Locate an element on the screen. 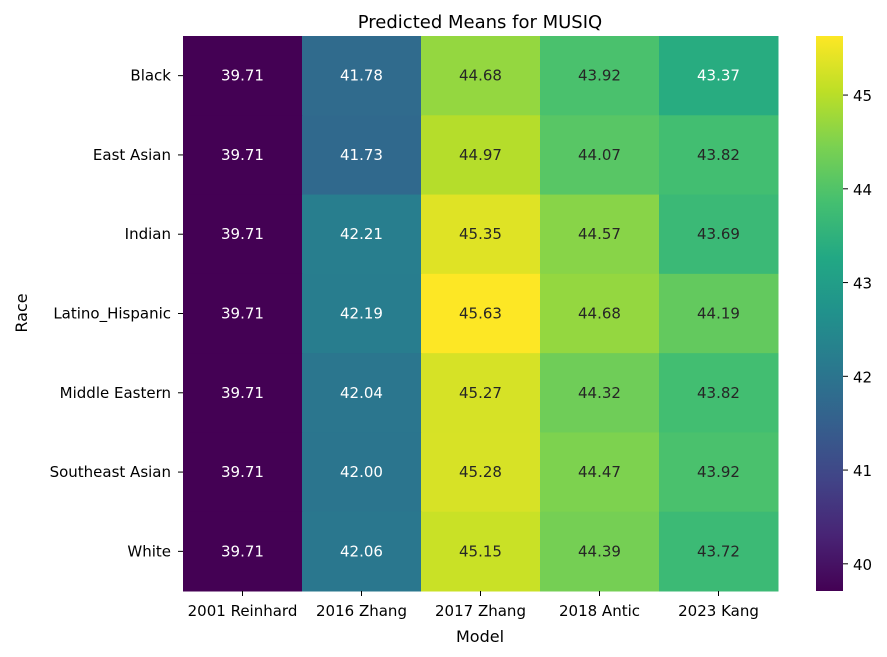  cell-value-label: 45.35 is located at coordinates (480, 234).